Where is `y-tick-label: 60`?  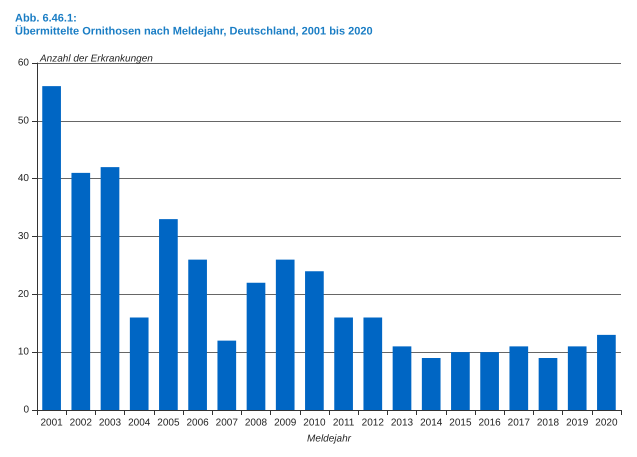
y-tick-label: 60 is located at coordinates (24, 63).